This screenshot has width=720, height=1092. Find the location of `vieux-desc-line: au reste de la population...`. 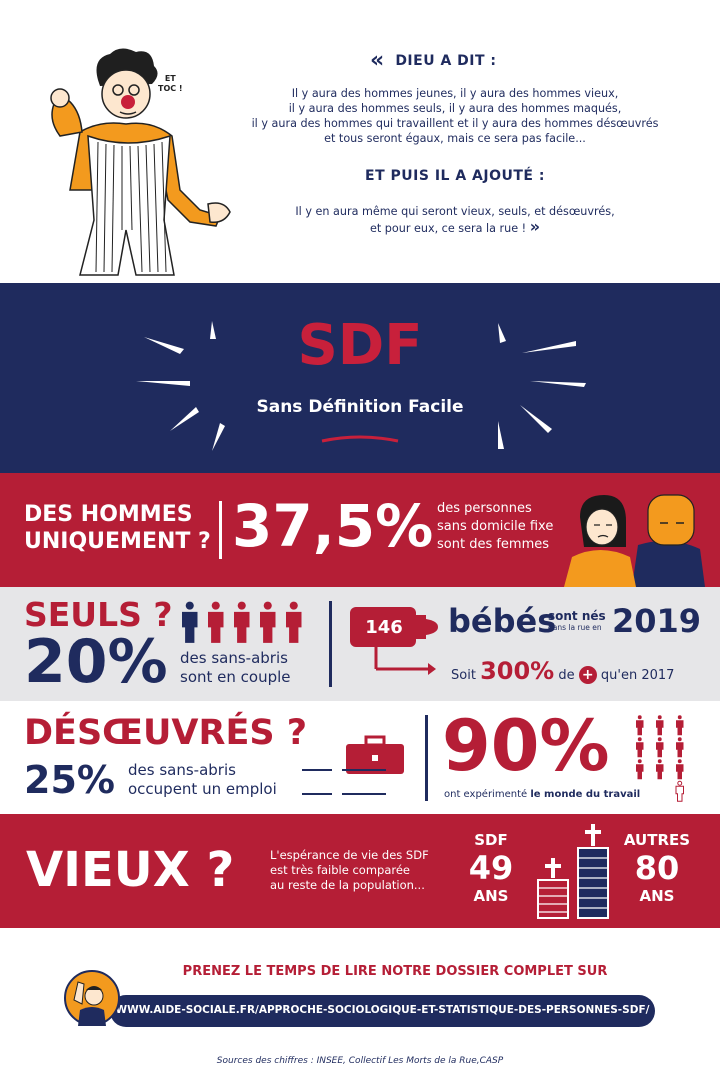

vieux-desc-line: au reste de la population... is located at coordinates (347, 885).